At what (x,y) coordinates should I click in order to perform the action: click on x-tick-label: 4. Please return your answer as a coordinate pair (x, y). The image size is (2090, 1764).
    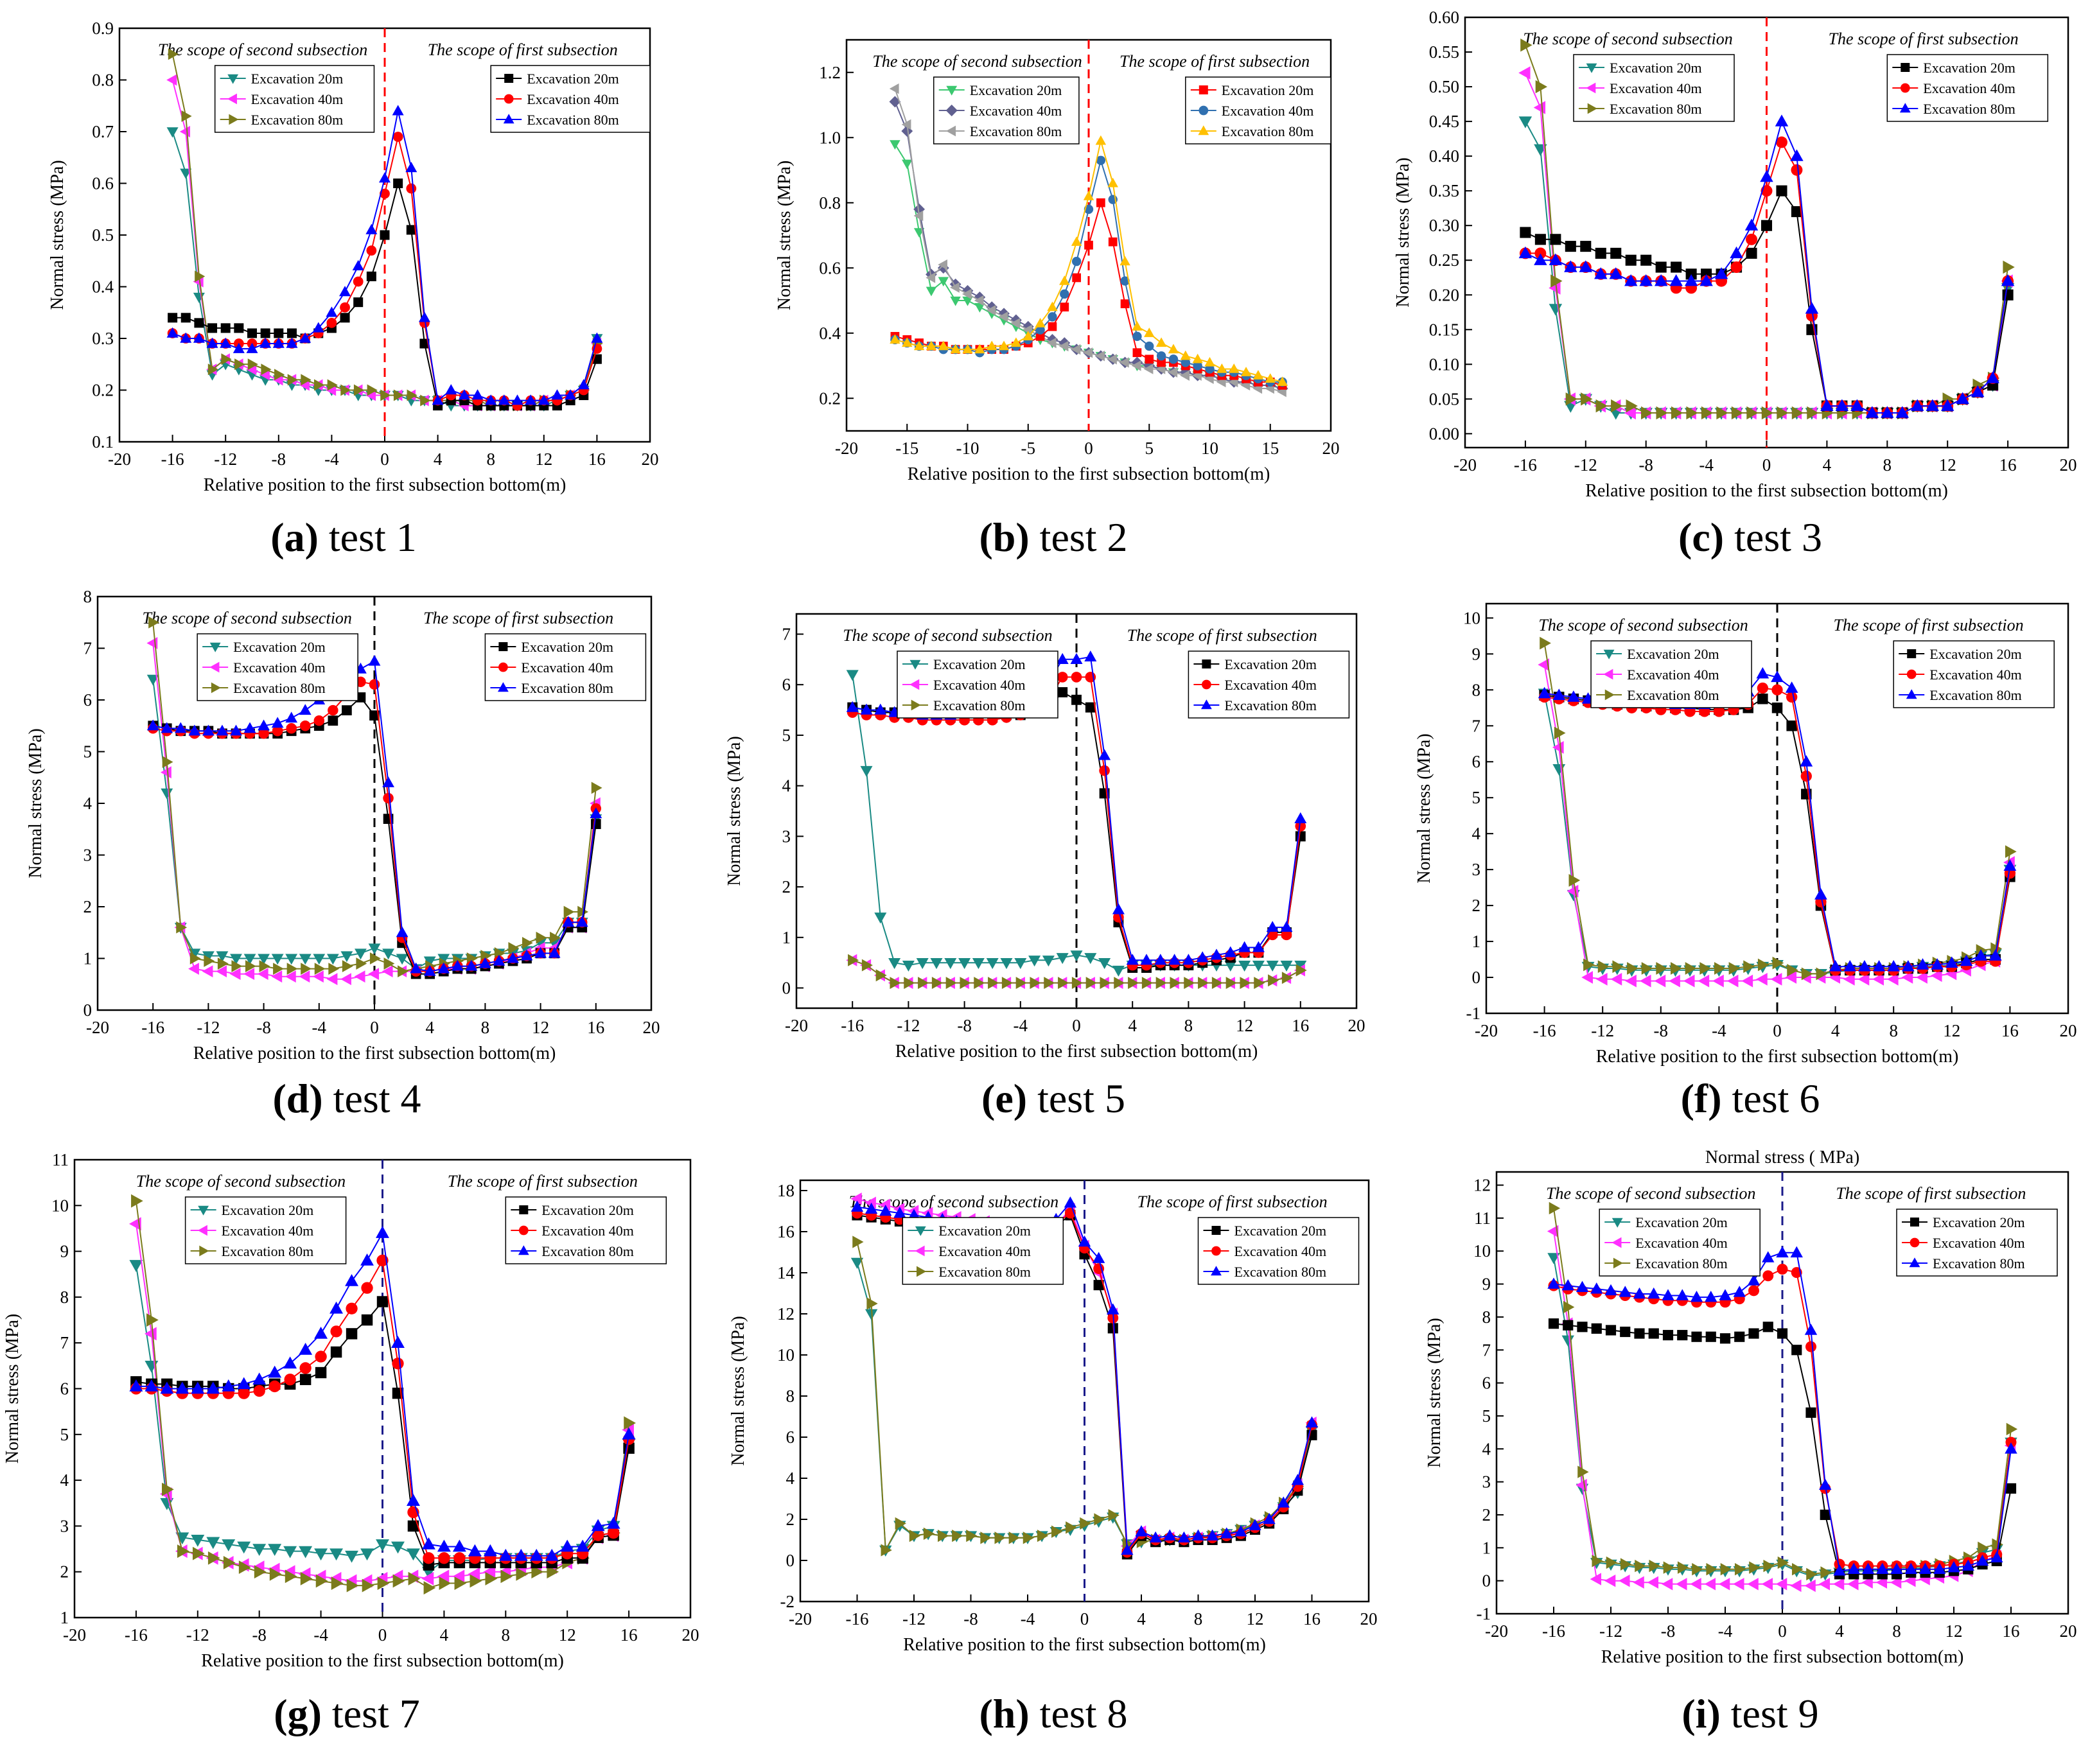
    Looking at the image, I should click on (429, 1027).